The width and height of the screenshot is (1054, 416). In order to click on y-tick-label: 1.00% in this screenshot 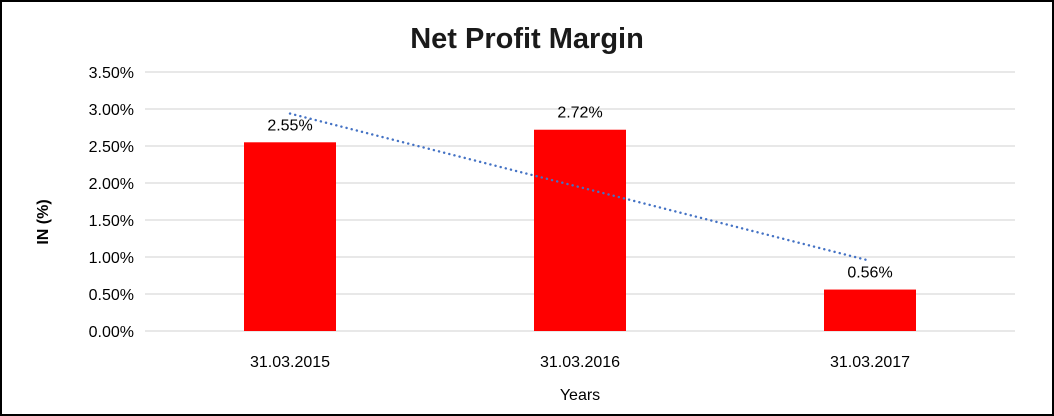, I will do `click(111, 258)`.